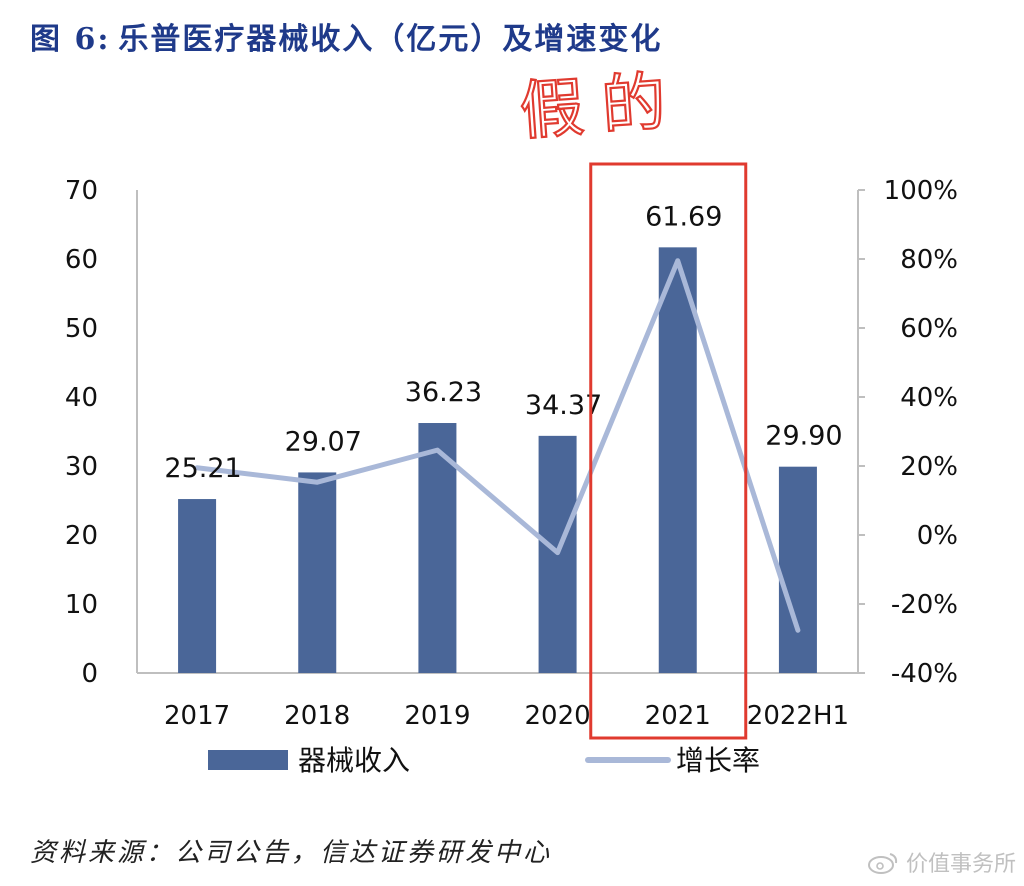 The height and width of the screenshot is (886, 1024). I want to click on x-tick-label: 2019, so click(437, 716).